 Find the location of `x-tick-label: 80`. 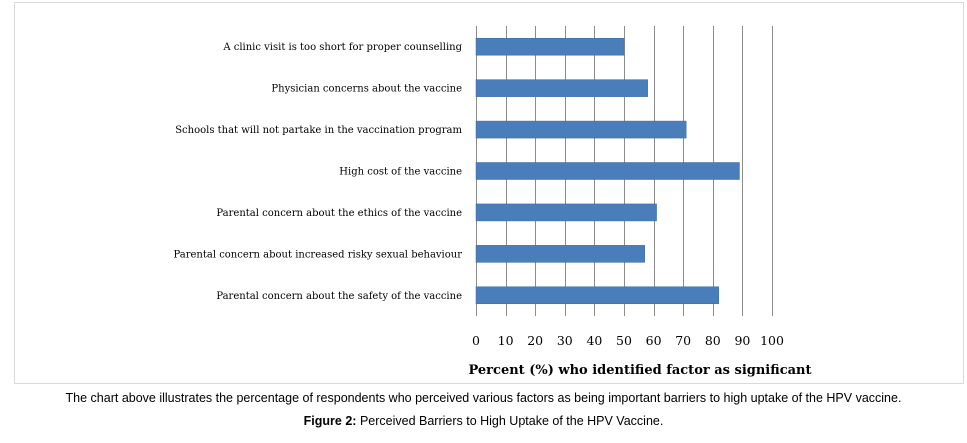

x-tick-label: 80 is located at coordinates (713, 340).